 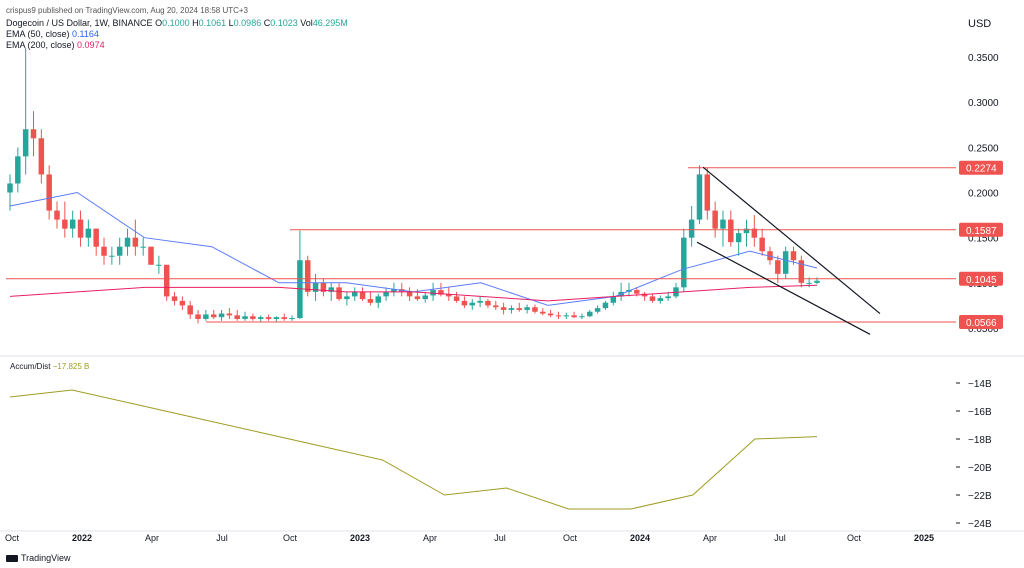 What do you see at coordinates (79, 23) in the screenshot?
I see `symbol-title: Dogecoin / US Dollar, 1W, BINANCE` at bounding box center [79, 23].